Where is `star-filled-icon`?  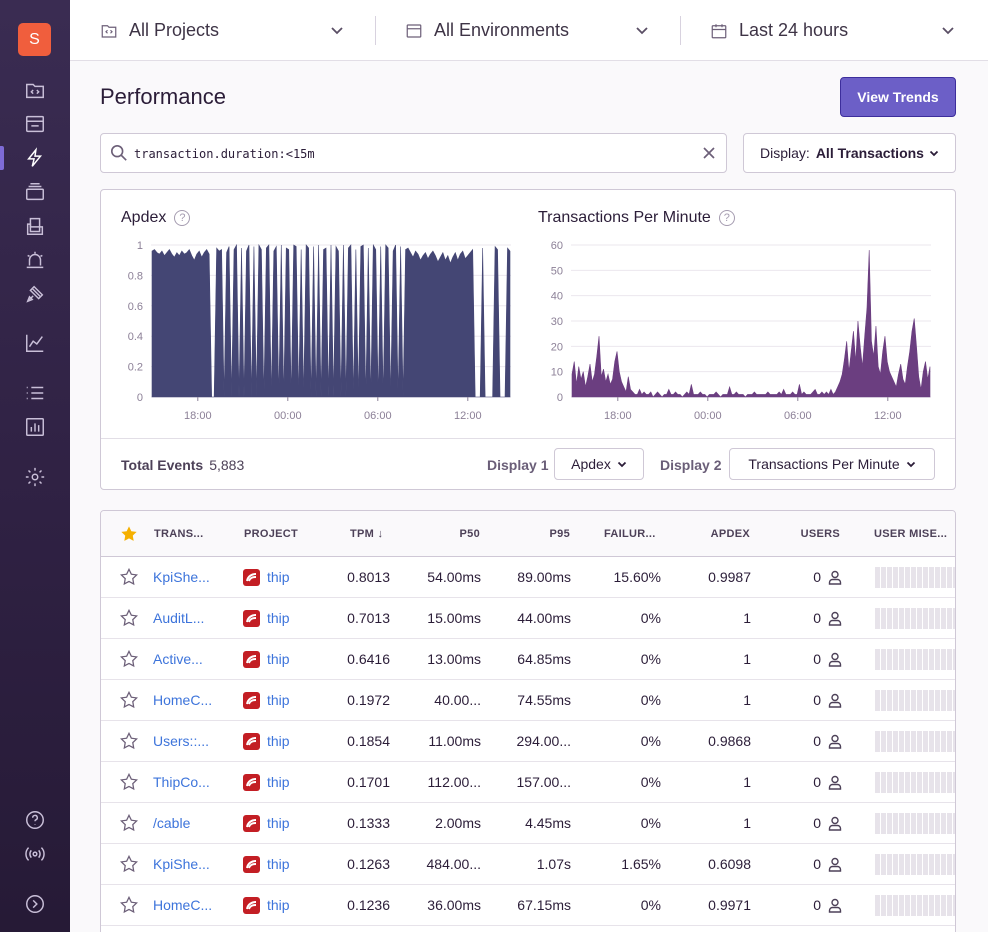 star-filled-icon is located at coordinates (129, 534).